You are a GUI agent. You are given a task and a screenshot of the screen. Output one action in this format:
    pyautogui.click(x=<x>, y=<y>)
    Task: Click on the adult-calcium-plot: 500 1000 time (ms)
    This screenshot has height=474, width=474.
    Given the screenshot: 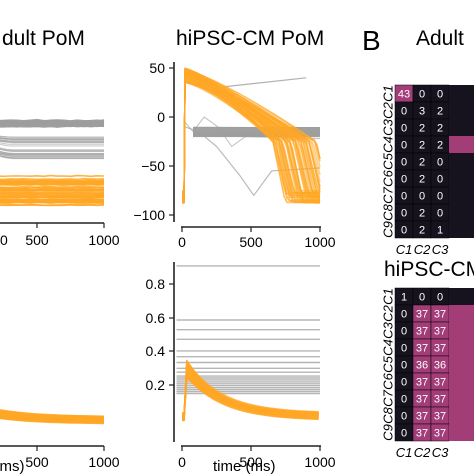 What is the action you would take?
    pyautogui.click(x=60, y=441)
    